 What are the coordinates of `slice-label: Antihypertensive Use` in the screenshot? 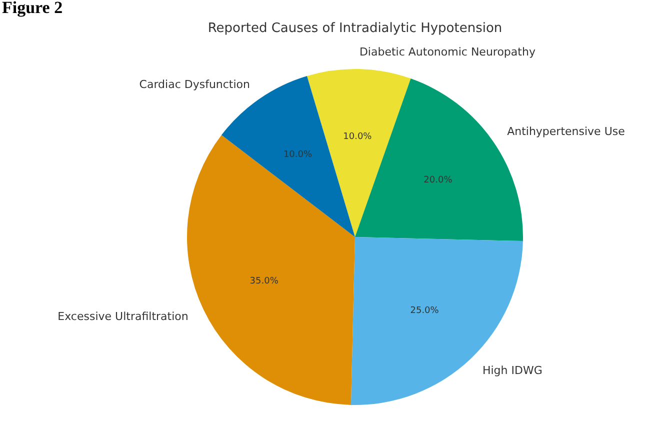 It's located at (566, 131).